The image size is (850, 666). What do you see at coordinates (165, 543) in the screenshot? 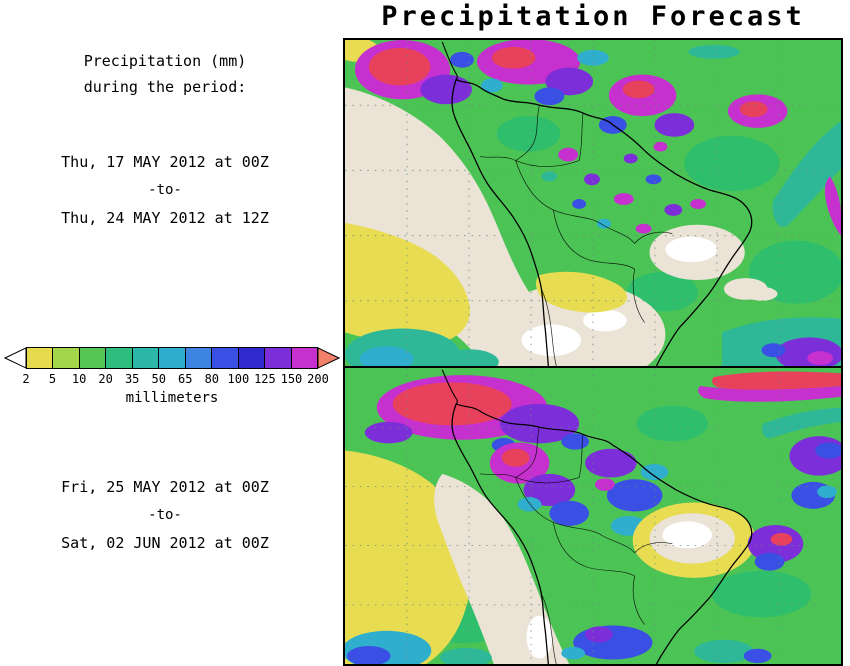
I see `period-2-to: Sat, 02 JUN 2012 at 00Z` at bounding box center [165, 543].